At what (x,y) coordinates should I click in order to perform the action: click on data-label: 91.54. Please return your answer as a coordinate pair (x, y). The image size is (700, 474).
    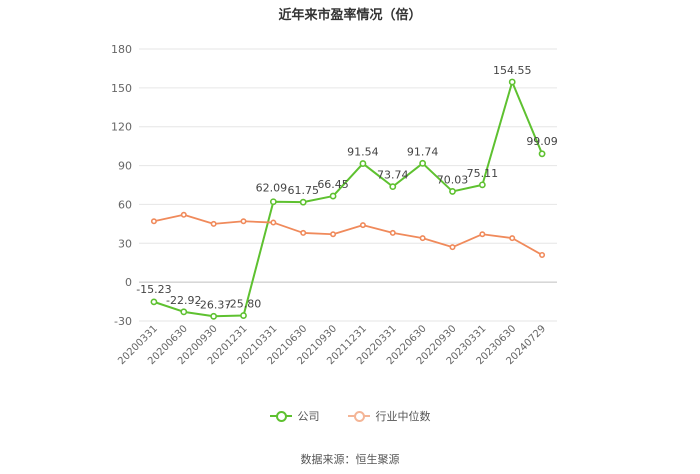
    Looking at the image, I should click on (363, 152).